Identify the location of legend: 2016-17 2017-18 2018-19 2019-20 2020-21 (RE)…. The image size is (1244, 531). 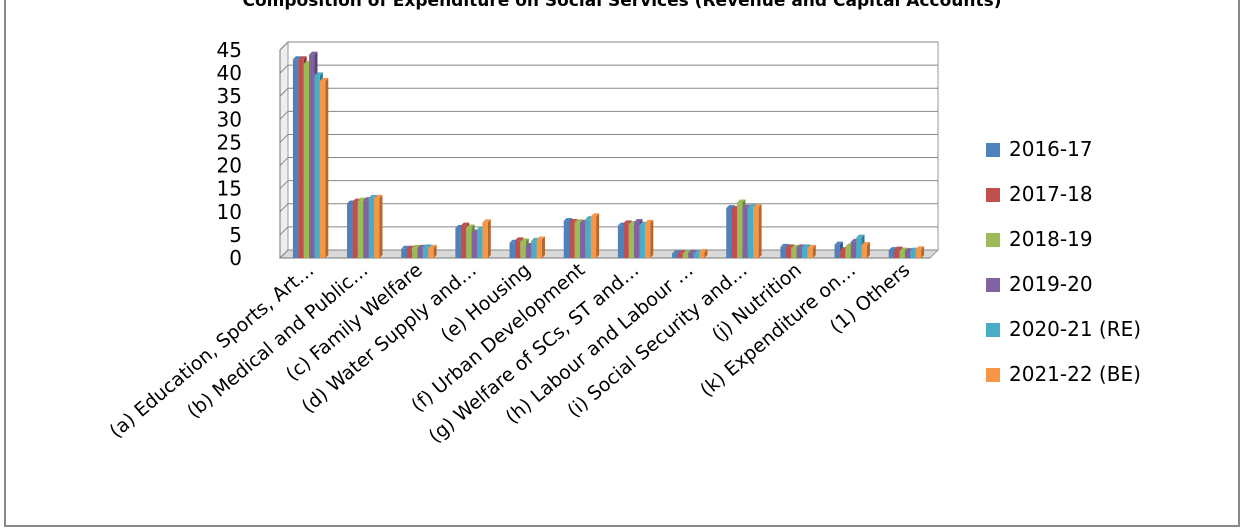
(1063, 261).